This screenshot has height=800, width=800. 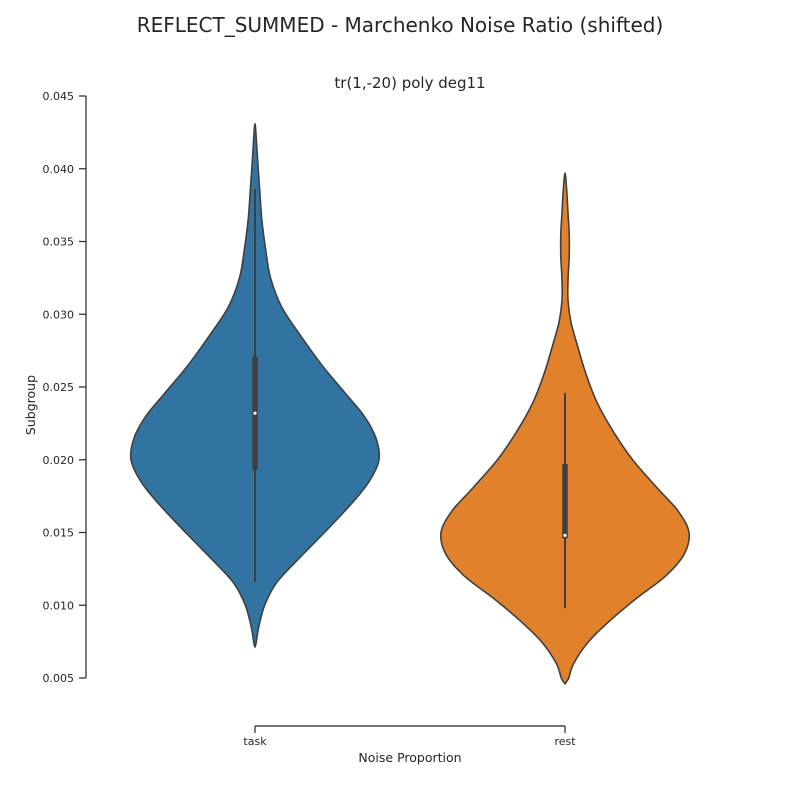 I want to click on y-tick-label: 0.015, so click(x=59, y=533).